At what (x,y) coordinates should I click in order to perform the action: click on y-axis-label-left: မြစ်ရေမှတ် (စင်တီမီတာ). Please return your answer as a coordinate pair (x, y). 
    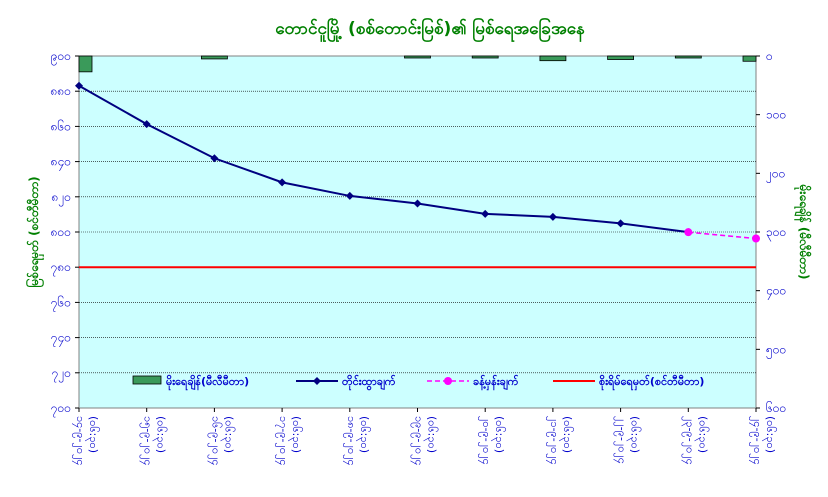
    Looking at the image, I should click on (34, 231).